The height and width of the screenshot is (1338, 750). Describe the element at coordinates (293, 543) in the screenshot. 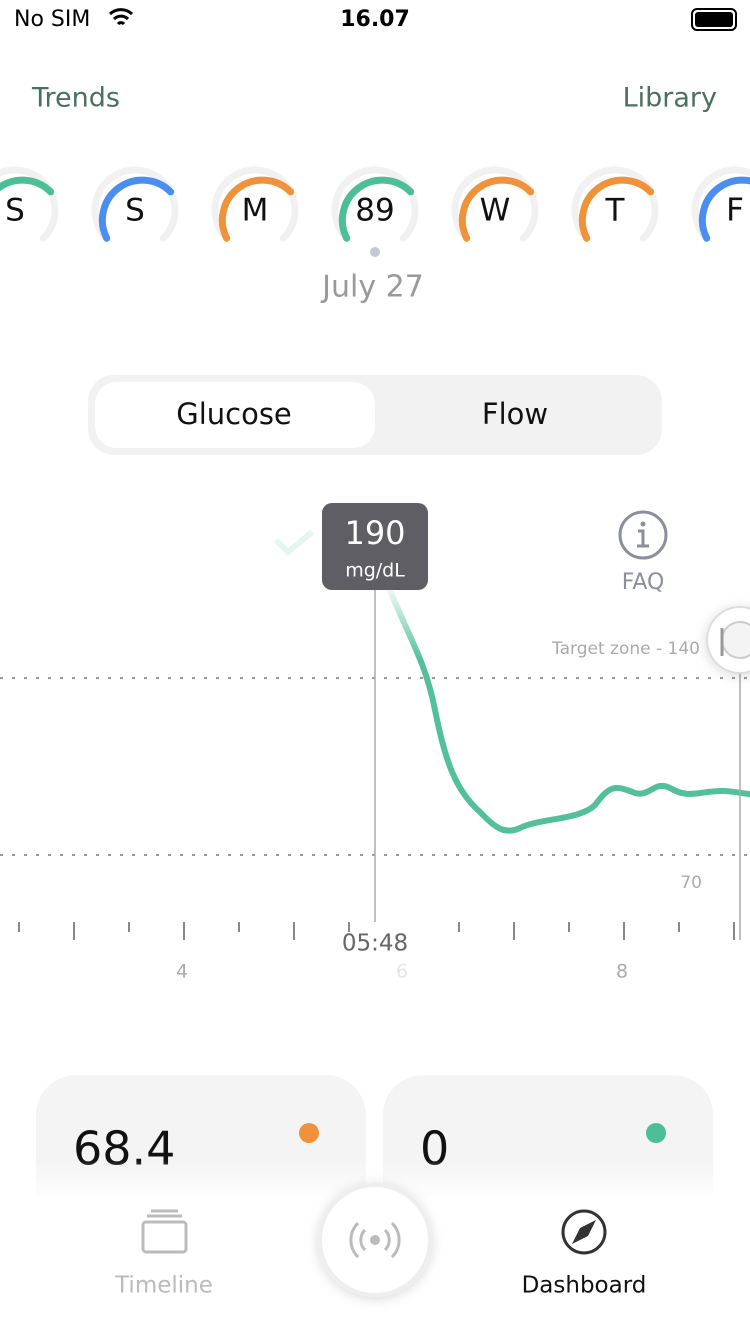

I see `check-icon` at that location.